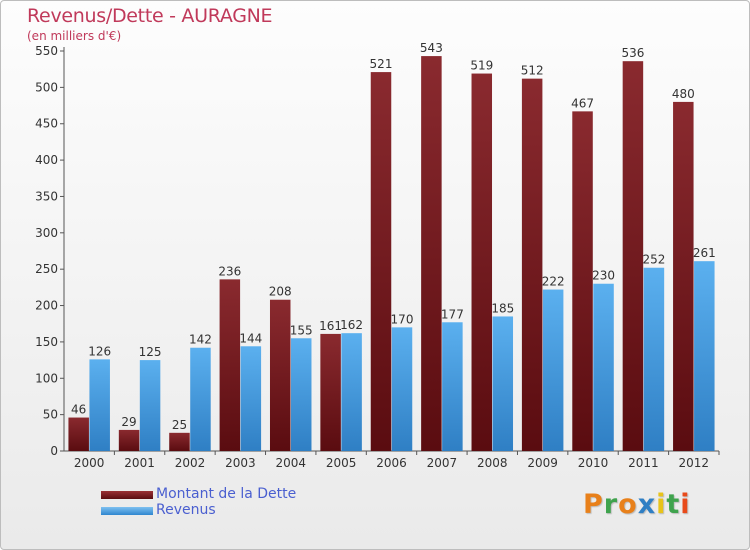 The height and width of the screenshot is (550, 750). Describe the element at coordinates (290, 463) in the screenshot. I see `x-tick-label: 2004` at that location.